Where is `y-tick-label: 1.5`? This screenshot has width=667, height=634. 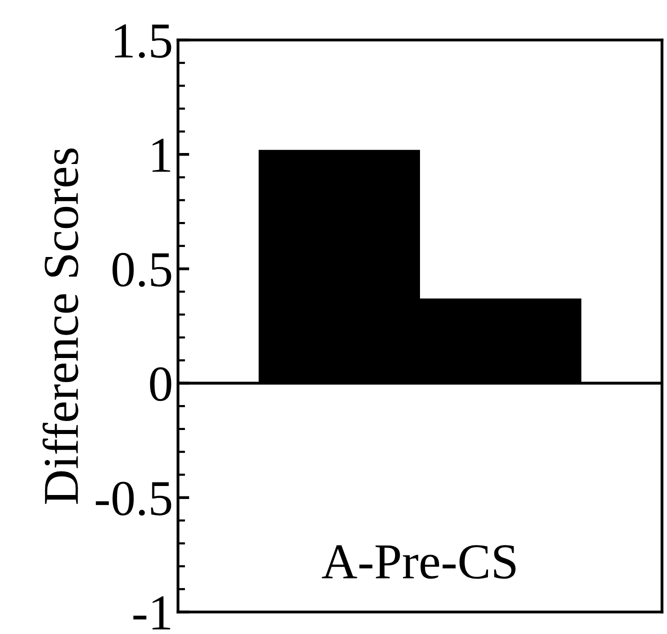
y-tick-label: 1.5 is located at coordinates (143, 41).